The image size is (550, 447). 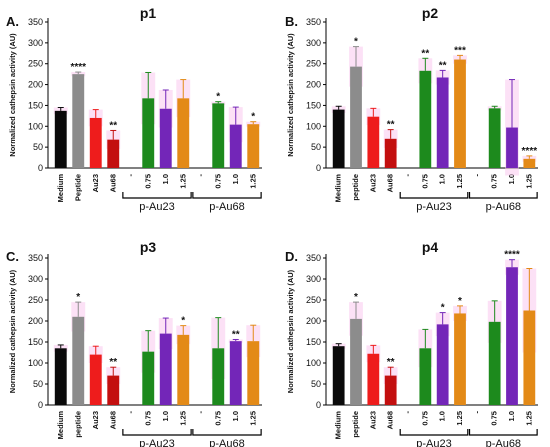 What do you see at coordinates (35, 22) in the screenshot?
I see `y-tick-label: 350` at bounding box center [35, 22].